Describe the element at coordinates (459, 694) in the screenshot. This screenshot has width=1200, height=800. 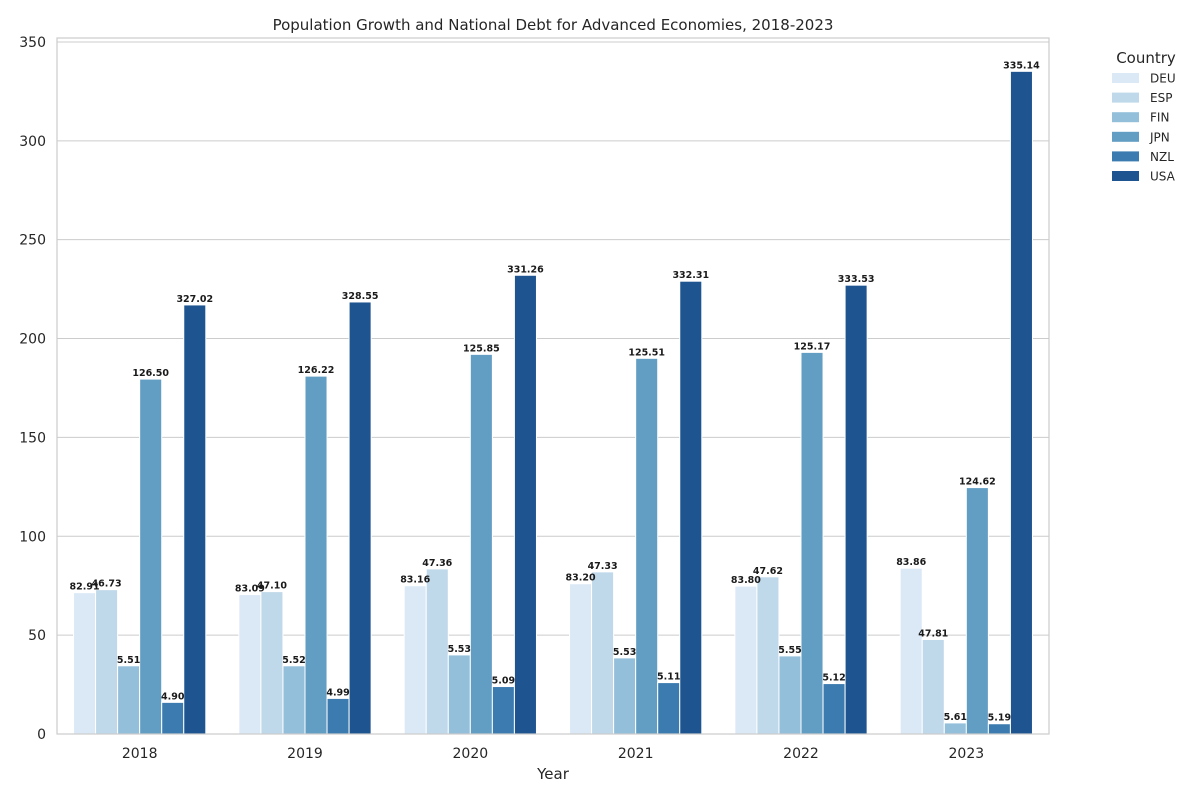
I see `bar-FIN-2020` at that location.